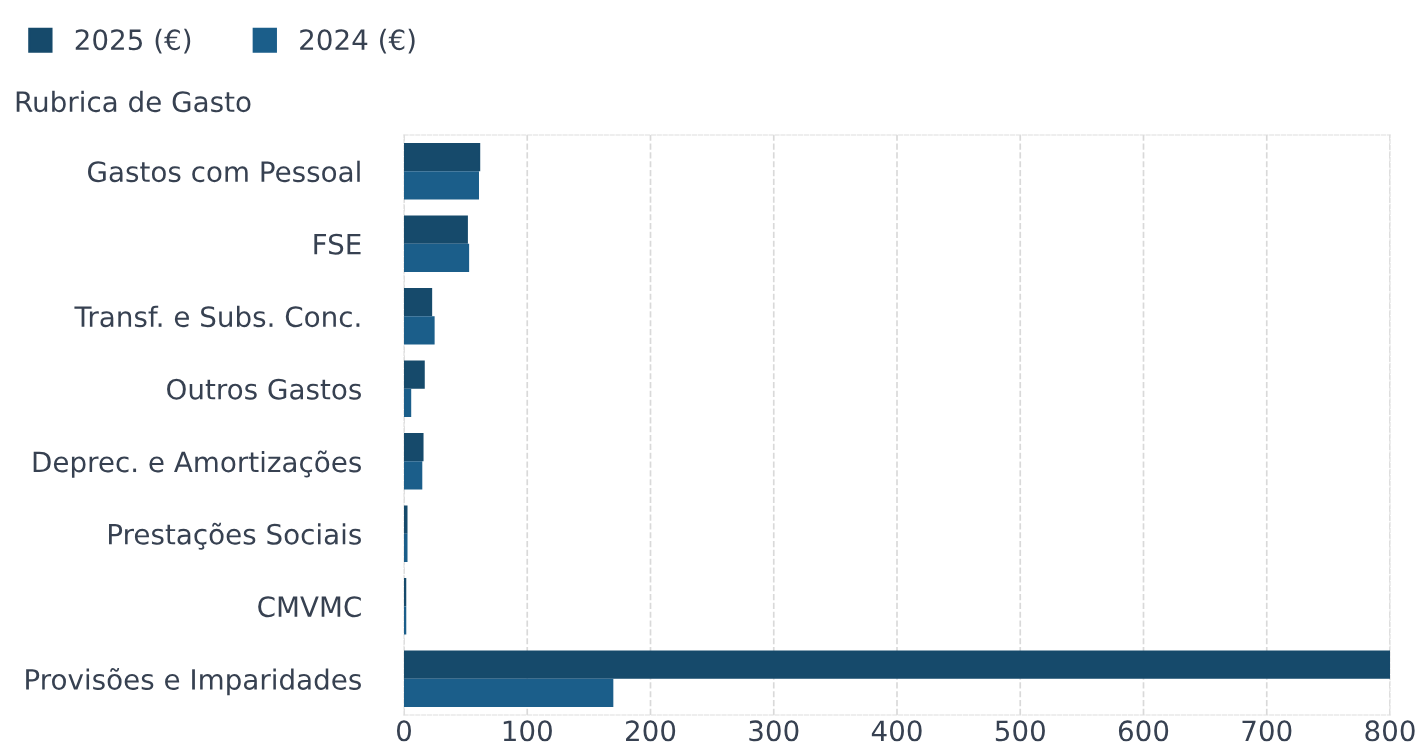  What do you see at coordinates (197, 464) in the screenshot?
I see `y-tick-label: Deprec. e Amortizações` at bounding box center [197, 464].